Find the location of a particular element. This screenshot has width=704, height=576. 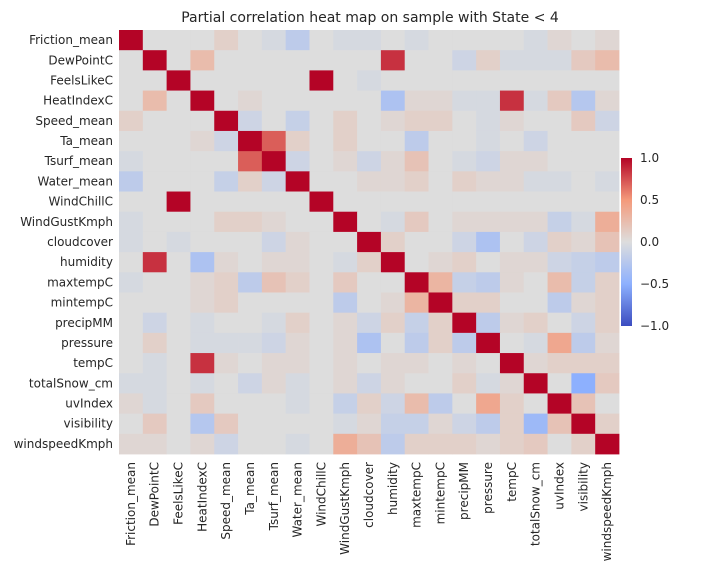

column-label: mintempC is located at coordinates (440, 493).